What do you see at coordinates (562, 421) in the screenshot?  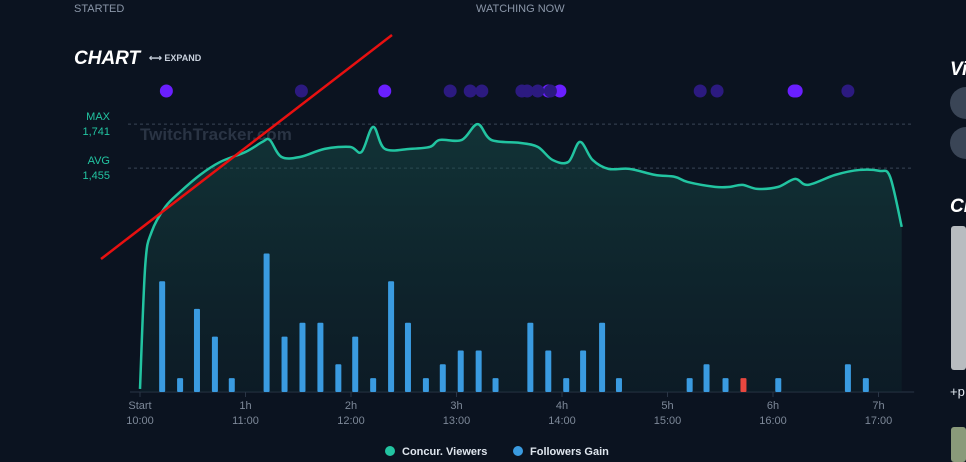 I see `x-tick-time: 14:00` at bounding box center [562, 421].